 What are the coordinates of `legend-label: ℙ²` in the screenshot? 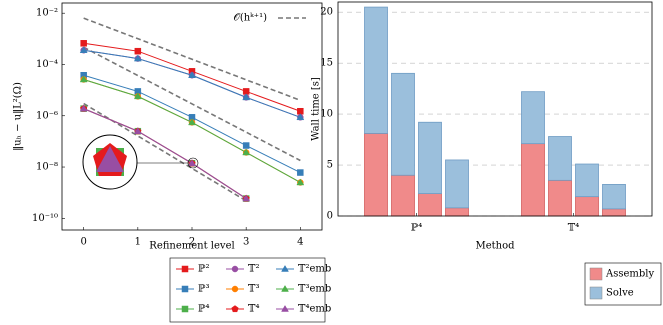 It's located at (204, 269).